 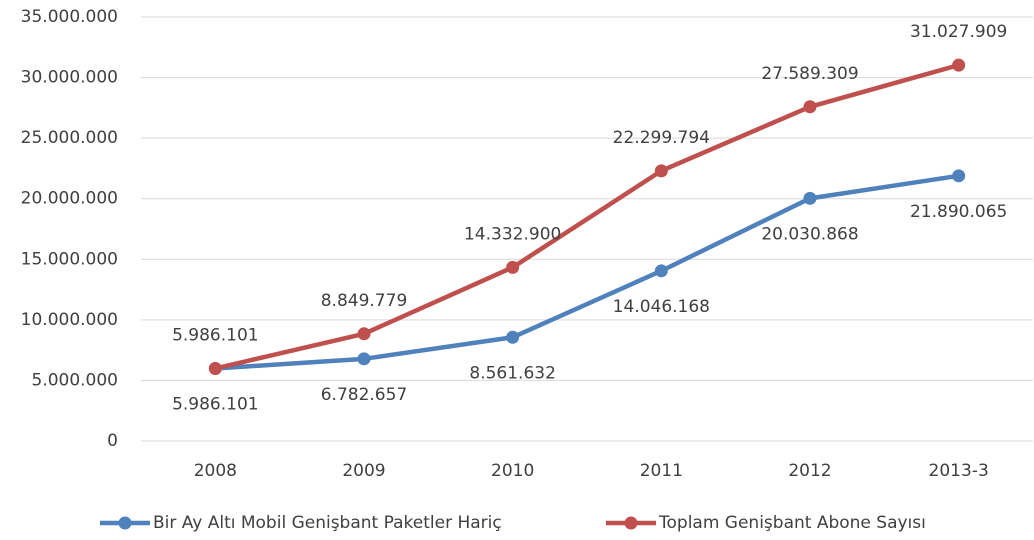 What do you see at coordinates (809, 74) in the screenshot?
I see `data-label: 27.589.309` at bounding box center [809, 74].